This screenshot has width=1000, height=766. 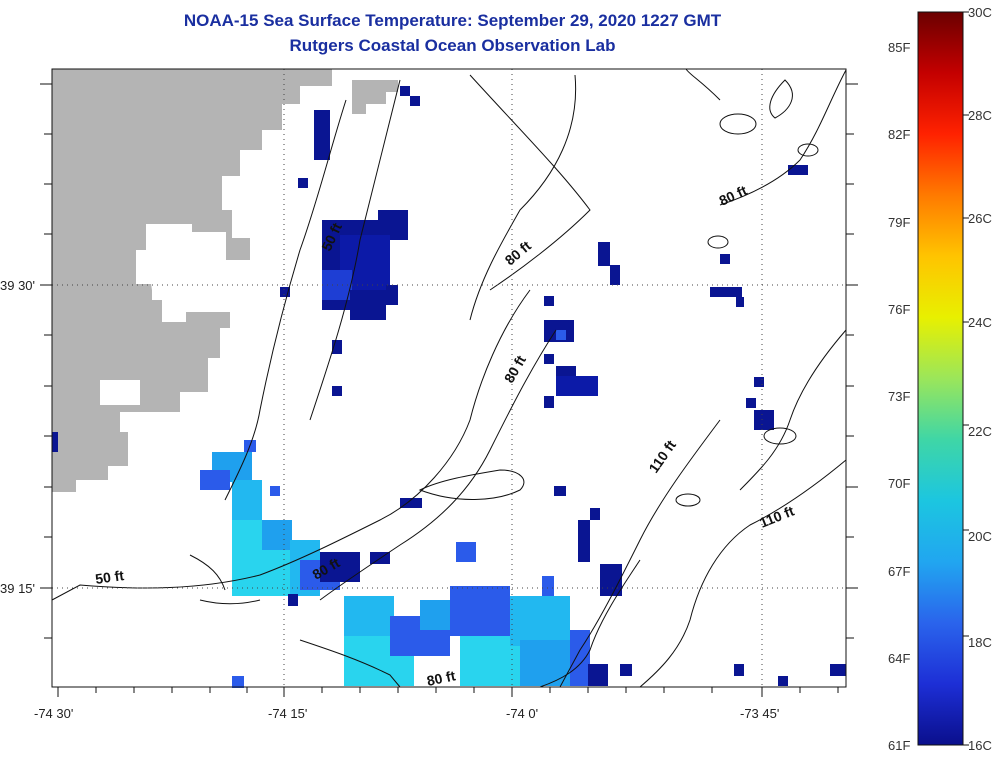 I want to click on colorbar-f-label: 82F, so click(x=899, y=134).